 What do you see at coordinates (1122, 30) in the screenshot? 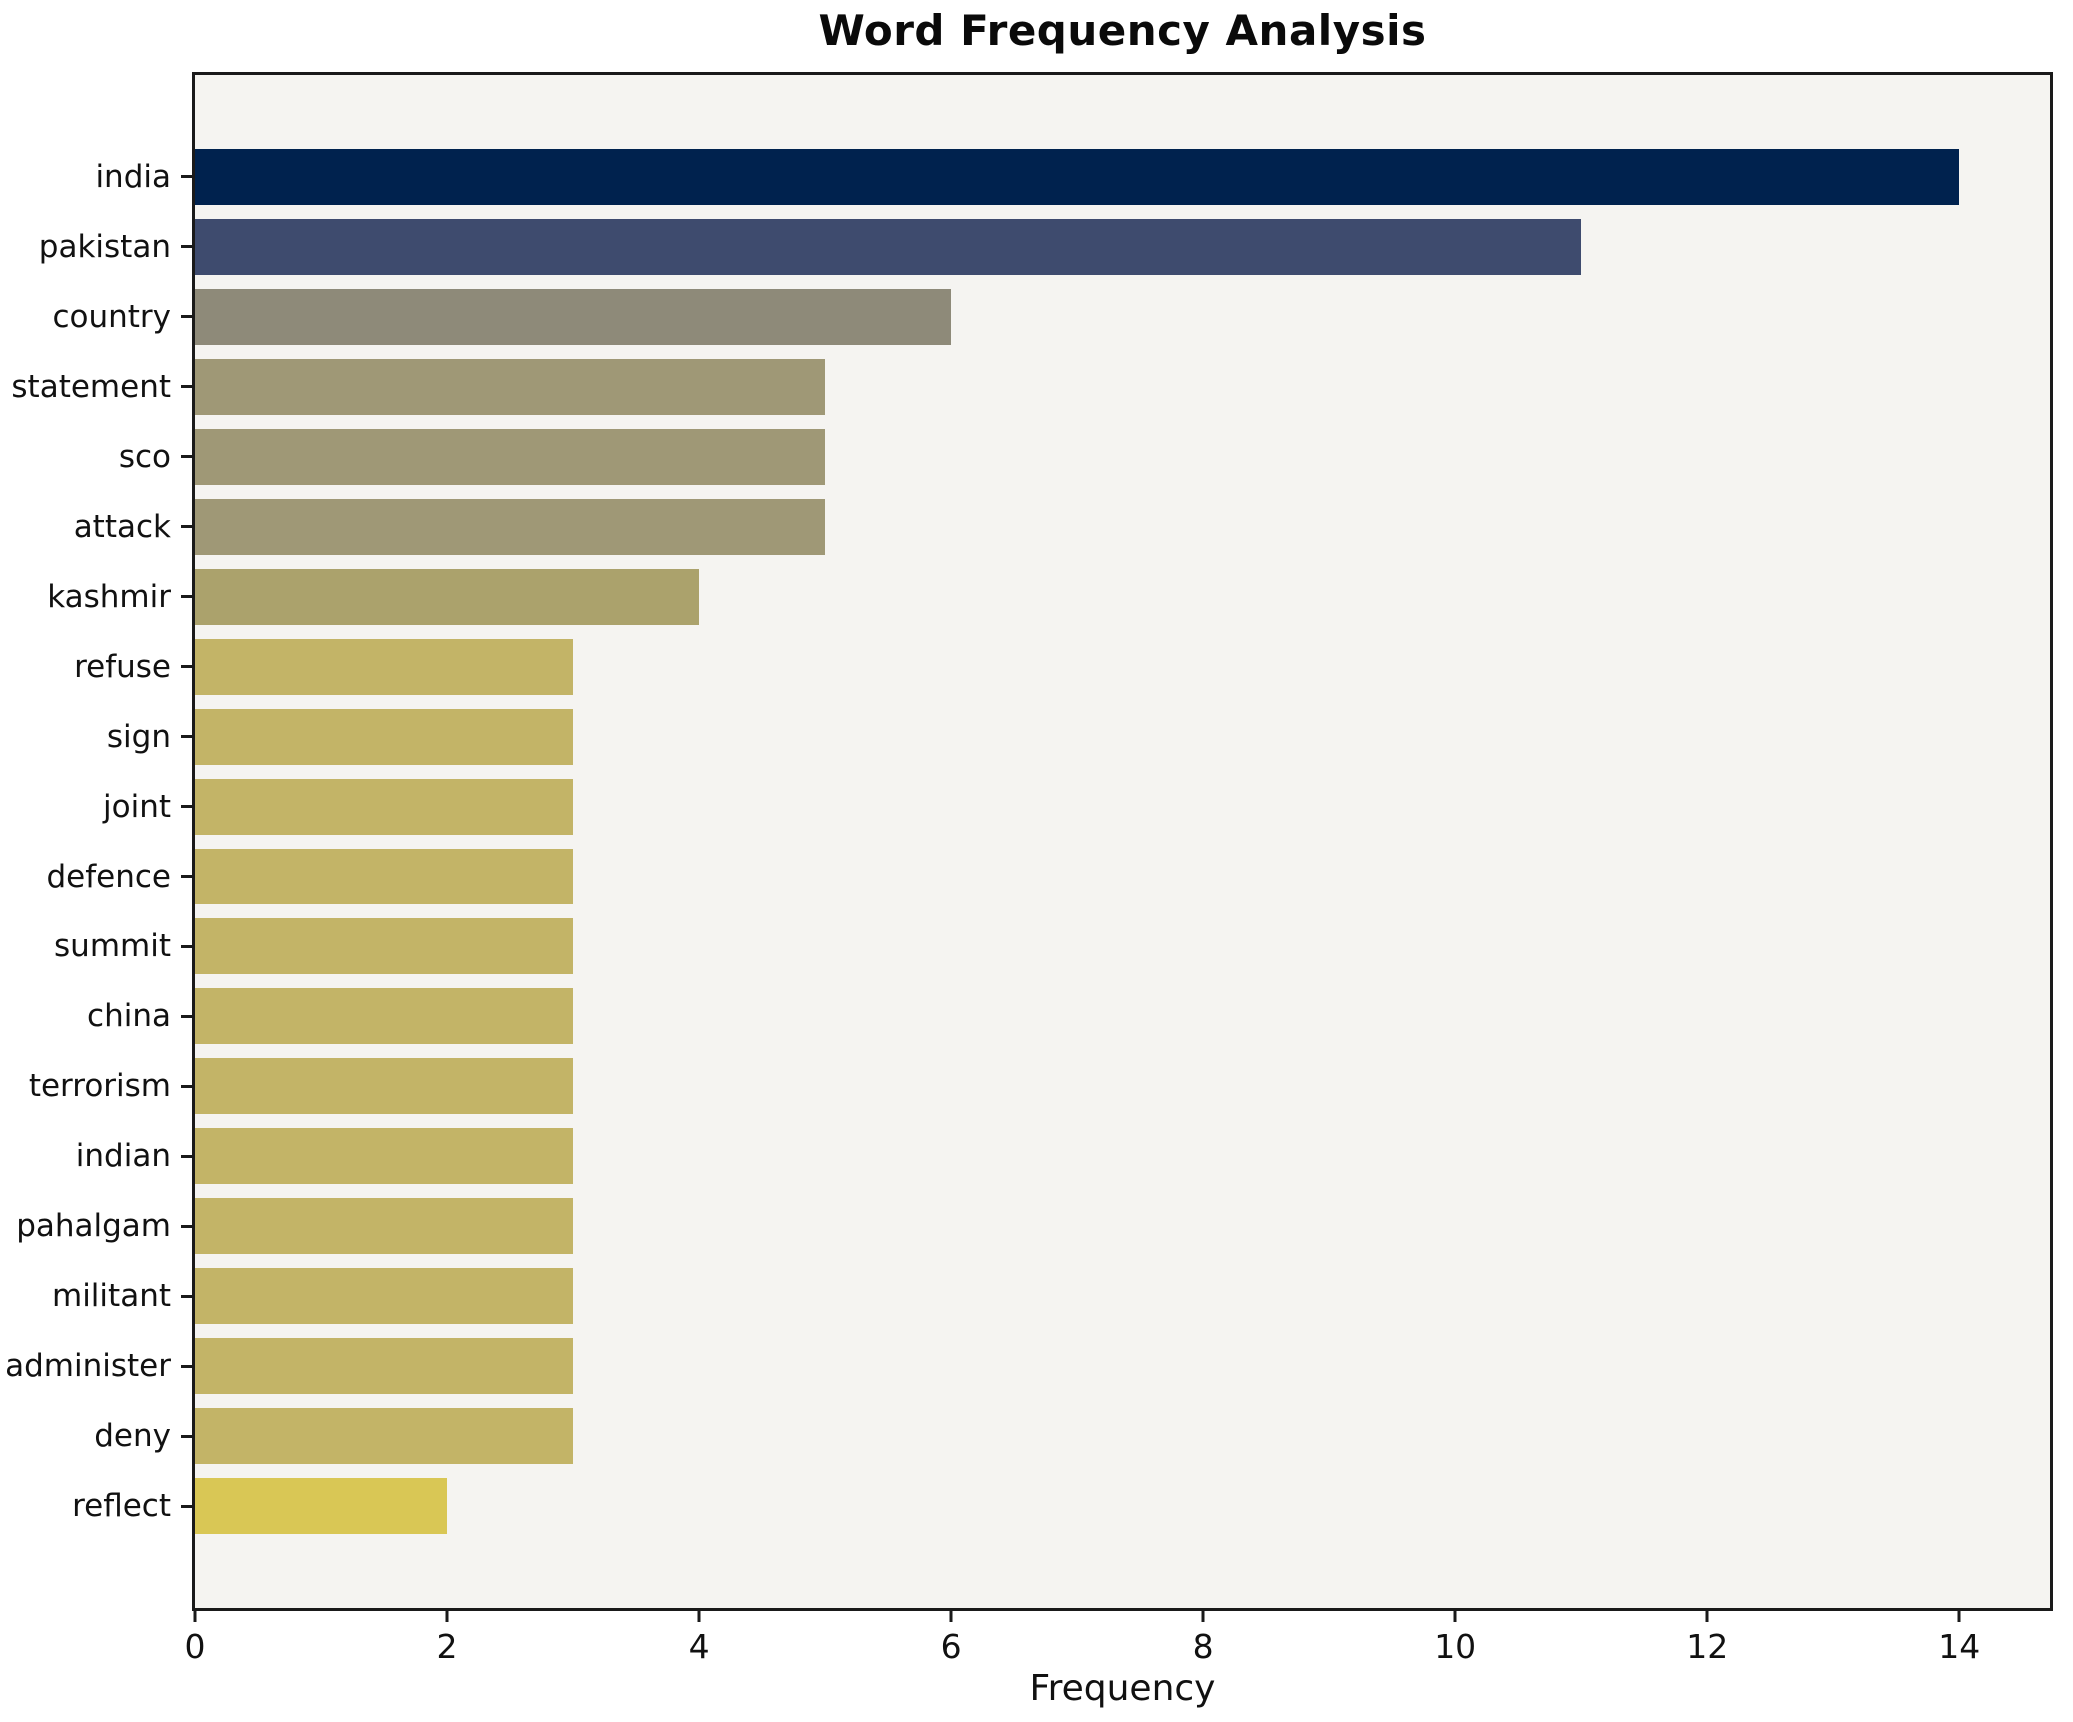
I see `chart-title: Word Frequency Analysis` at bounding box center [1122, 30].